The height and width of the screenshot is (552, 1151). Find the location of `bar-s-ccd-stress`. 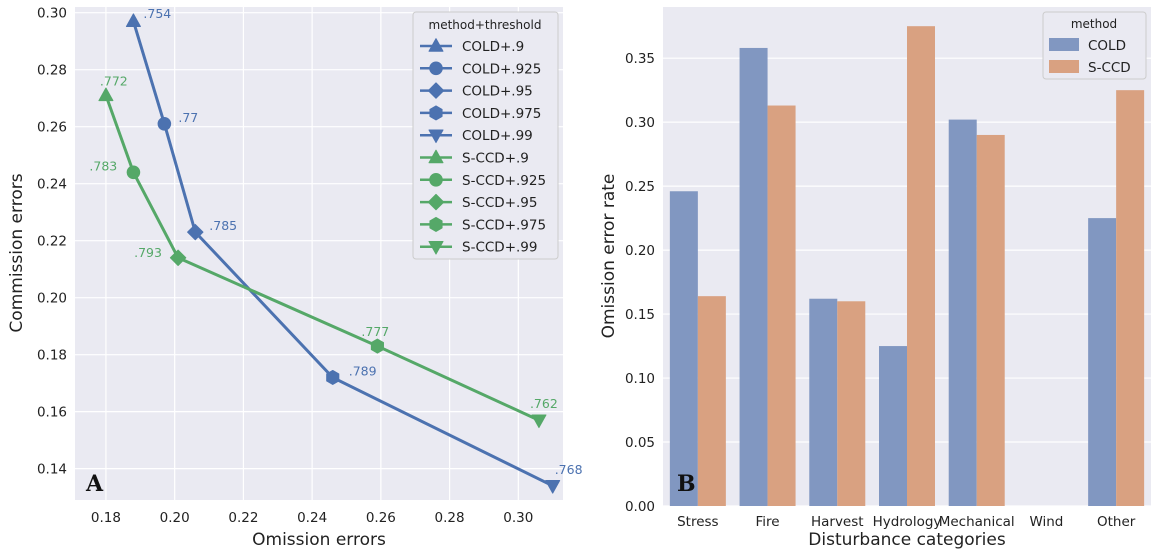

bar-s-ccd-stress is located at coordinates (711, 401).